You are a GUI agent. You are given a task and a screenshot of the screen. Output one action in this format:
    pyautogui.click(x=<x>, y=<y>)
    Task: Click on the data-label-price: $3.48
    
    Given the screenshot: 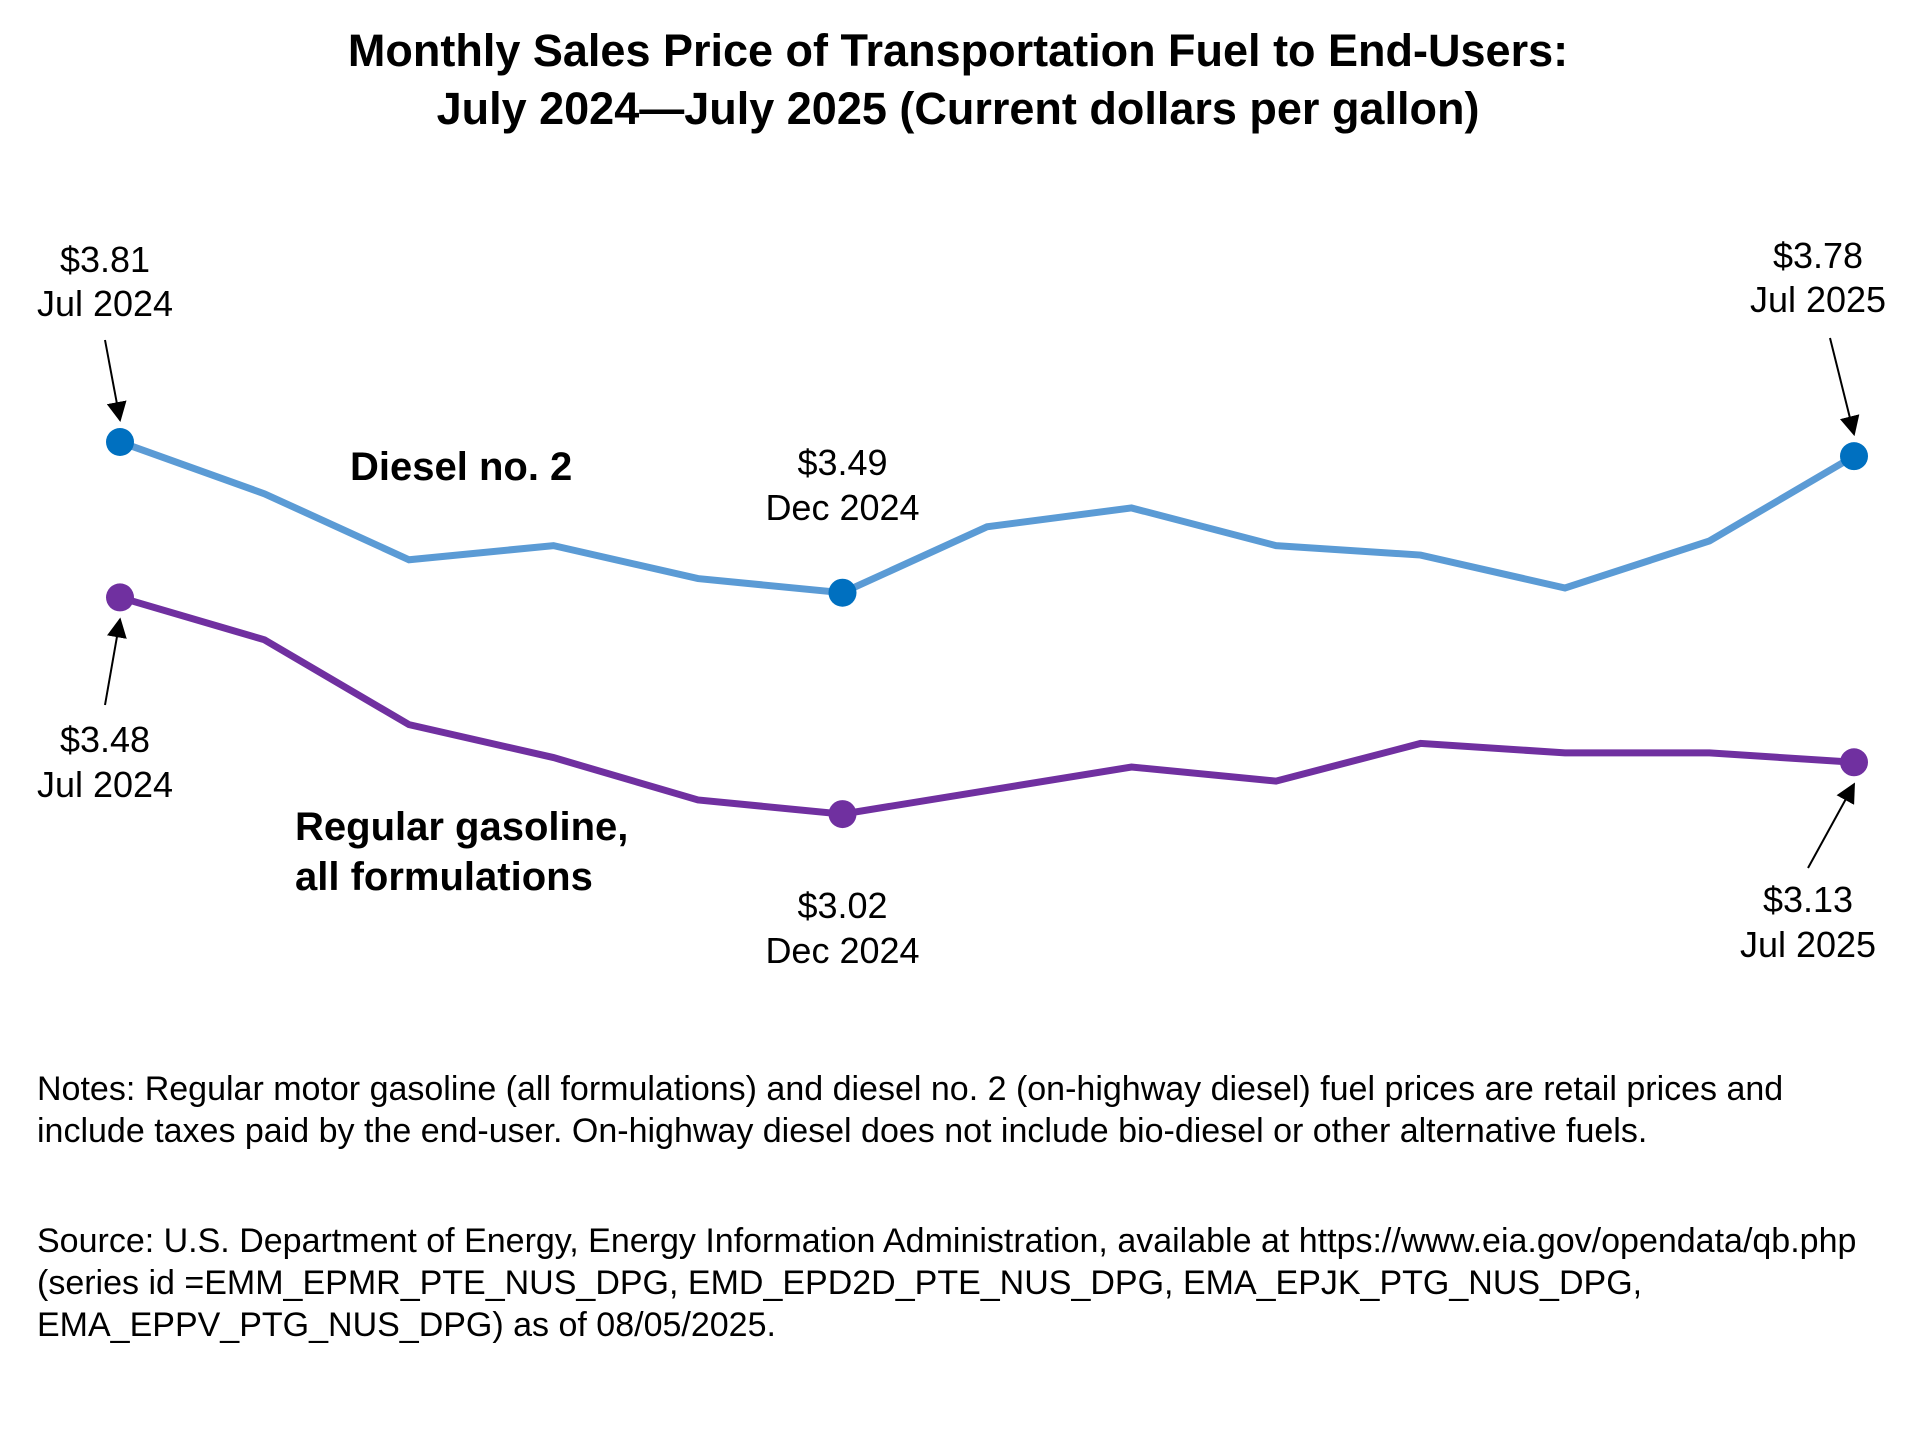 What is the action you would take?
    pyautogui.click(x=105, y=739)
    